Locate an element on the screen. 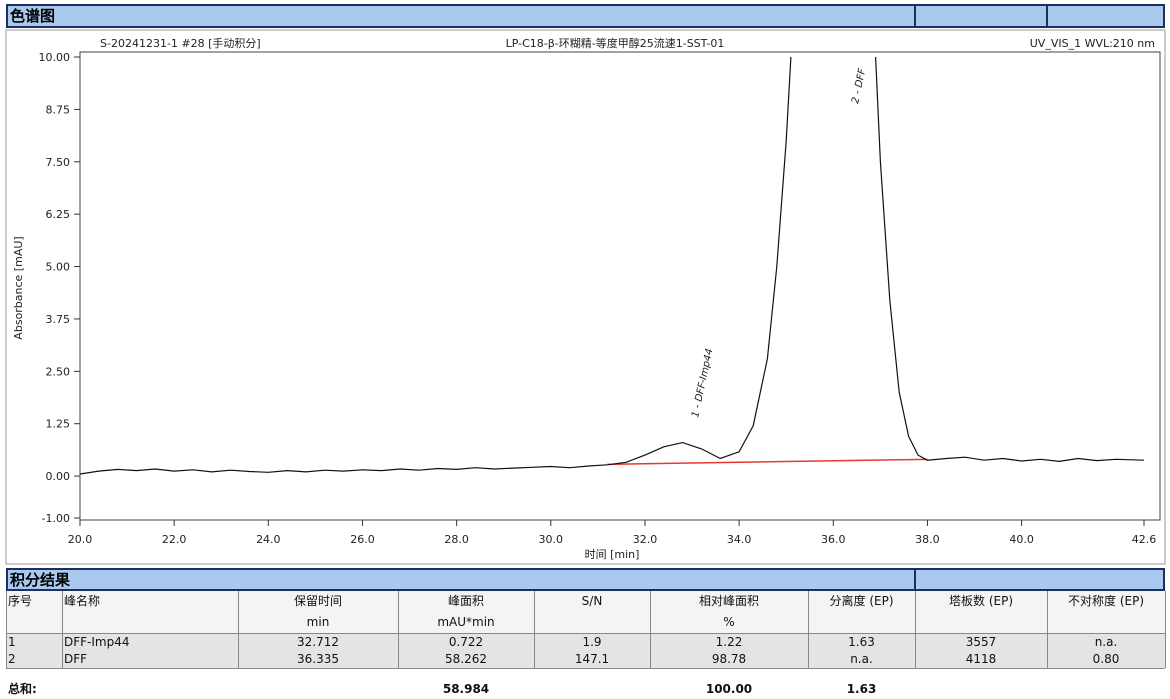 This screenshot has height=699, width=1170. header-cell: 峰名称 is located at coordinates (82, 601).